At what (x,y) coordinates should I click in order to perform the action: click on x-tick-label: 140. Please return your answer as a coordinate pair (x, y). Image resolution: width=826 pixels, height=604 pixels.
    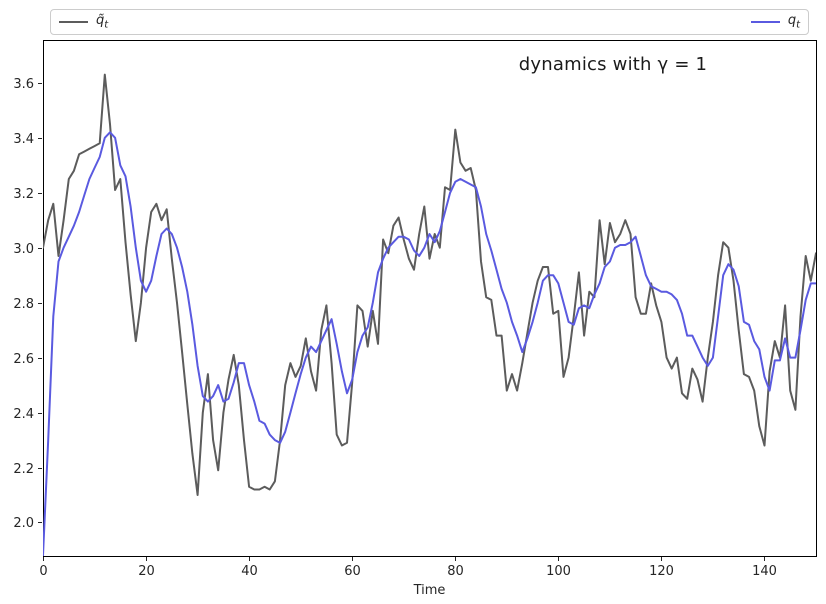
    Looking at the image, I should click on (764, 571).